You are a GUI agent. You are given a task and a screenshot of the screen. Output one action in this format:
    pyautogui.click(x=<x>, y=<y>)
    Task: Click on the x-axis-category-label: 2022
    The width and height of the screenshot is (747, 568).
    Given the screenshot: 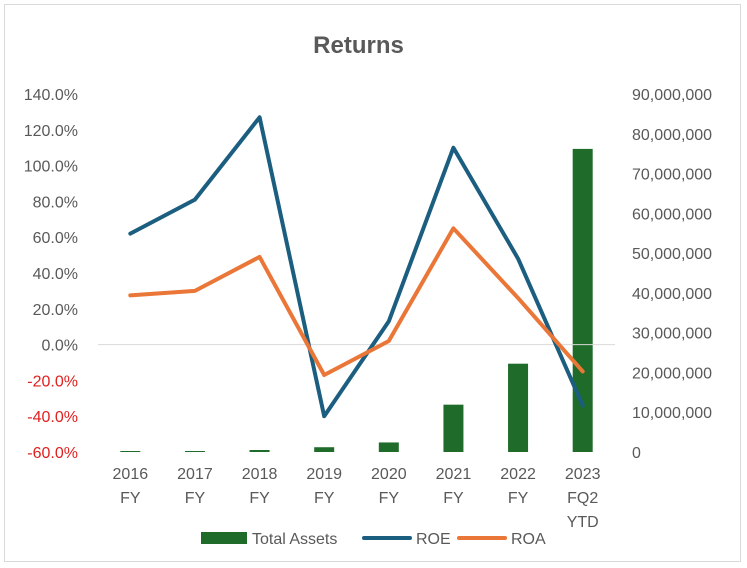 What is the action you would take?
    pyautogui.click(x=518, y=474)
    